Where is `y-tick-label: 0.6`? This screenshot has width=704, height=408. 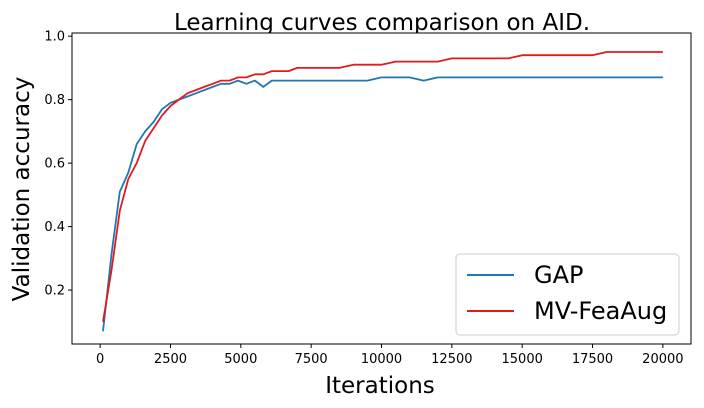
y-tick-label: 0.6 is located at coordinates (54, 164).